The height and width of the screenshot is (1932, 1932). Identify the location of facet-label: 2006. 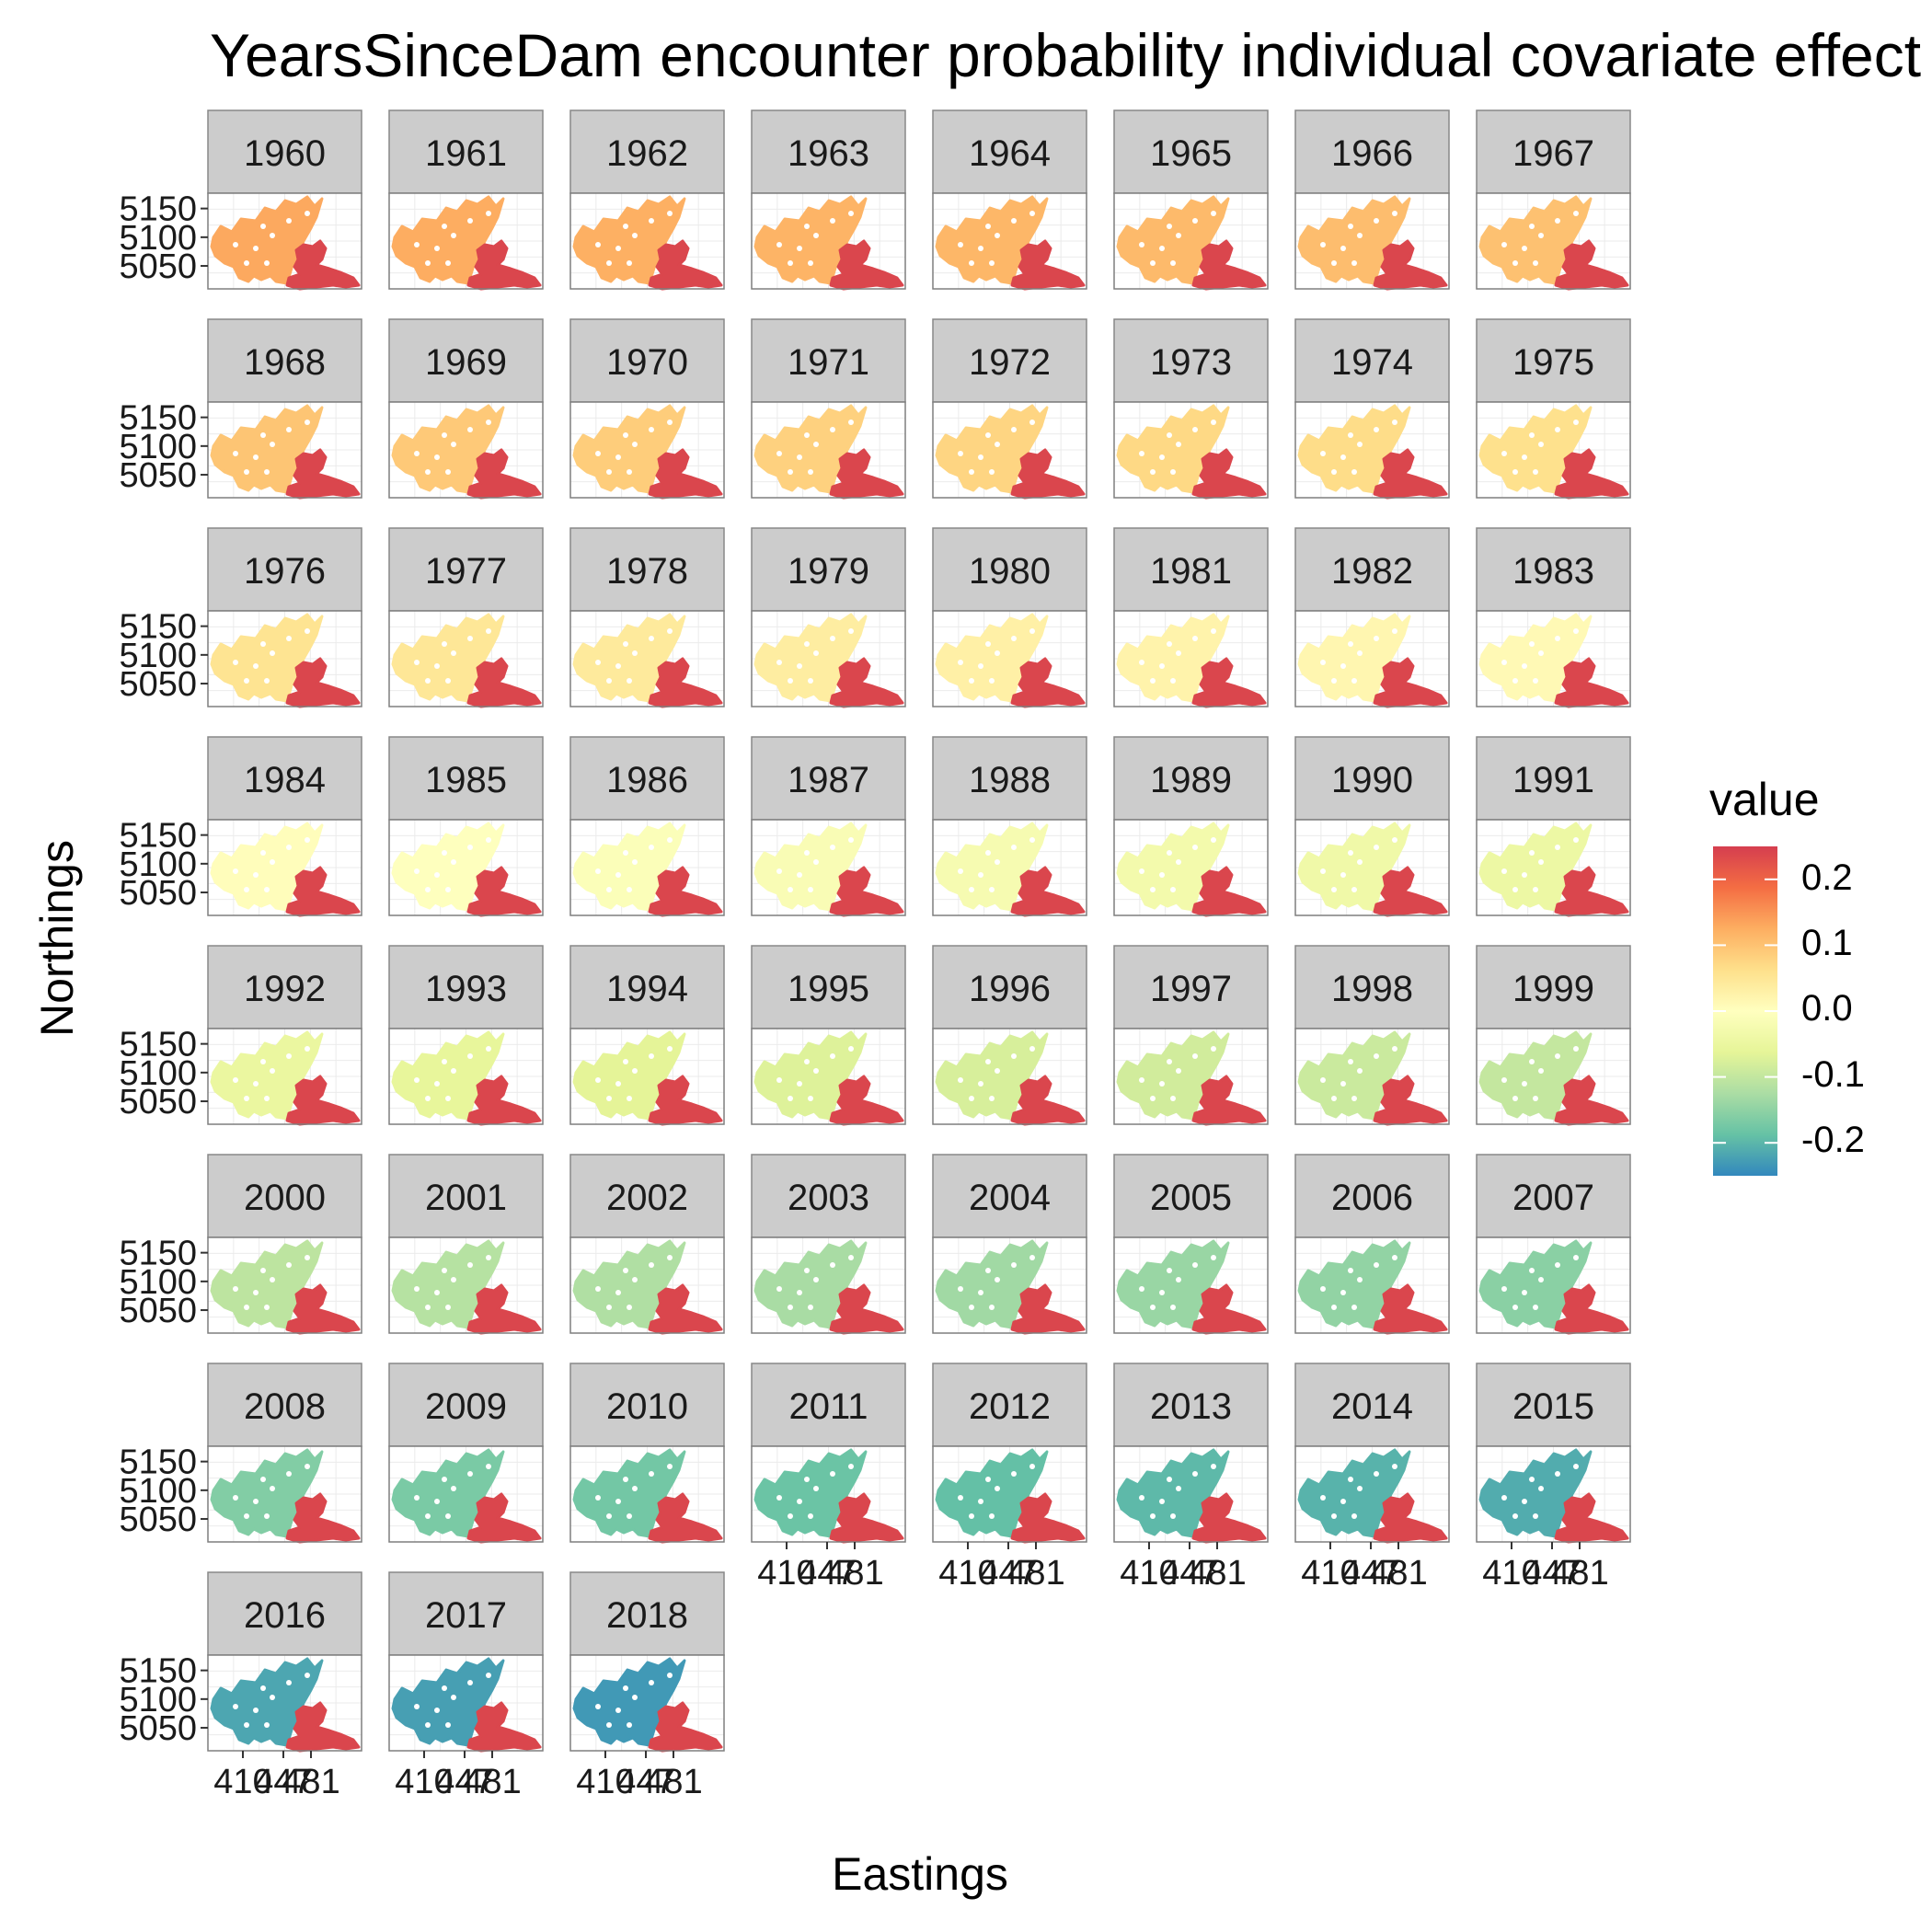
(1372, 1198).